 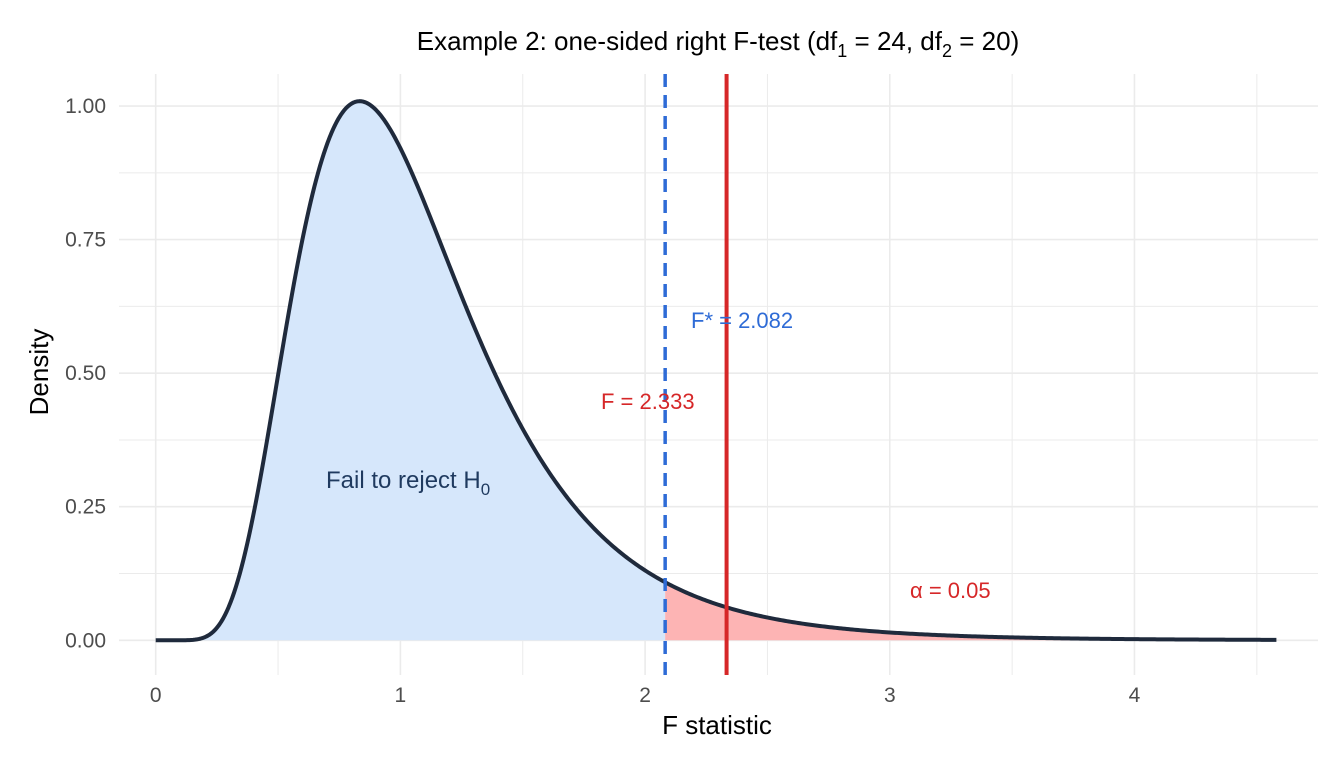 I want to click on x-tick-label-2: 2, so click(x=645, y=695).